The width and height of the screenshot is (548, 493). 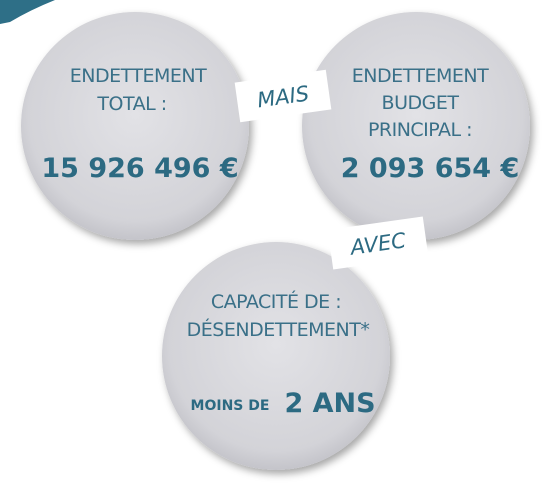 I want to click on label: BUDGET, so click(x=421, y=103).